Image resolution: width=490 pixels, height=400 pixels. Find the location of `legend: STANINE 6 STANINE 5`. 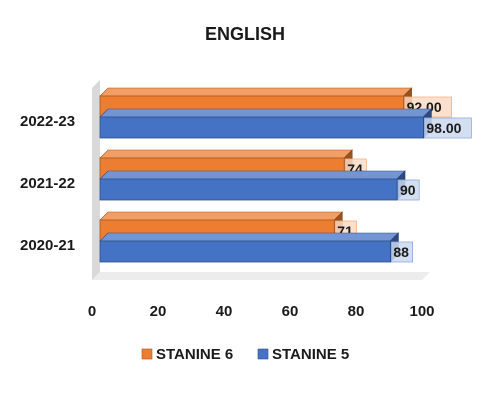

legend: STANINE 6 STANINE 5 is located at coordinates (245, 354).